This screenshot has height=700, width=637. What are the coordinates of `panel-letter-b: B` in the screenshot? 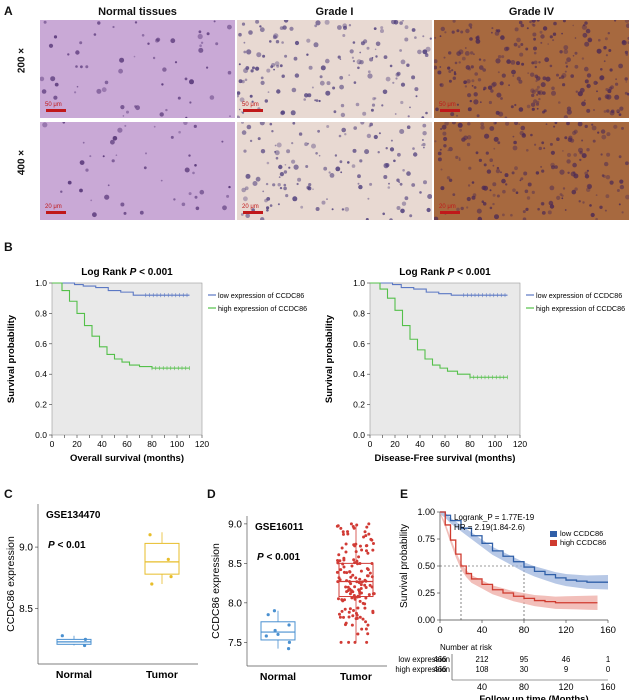 It's located at (8, 247).